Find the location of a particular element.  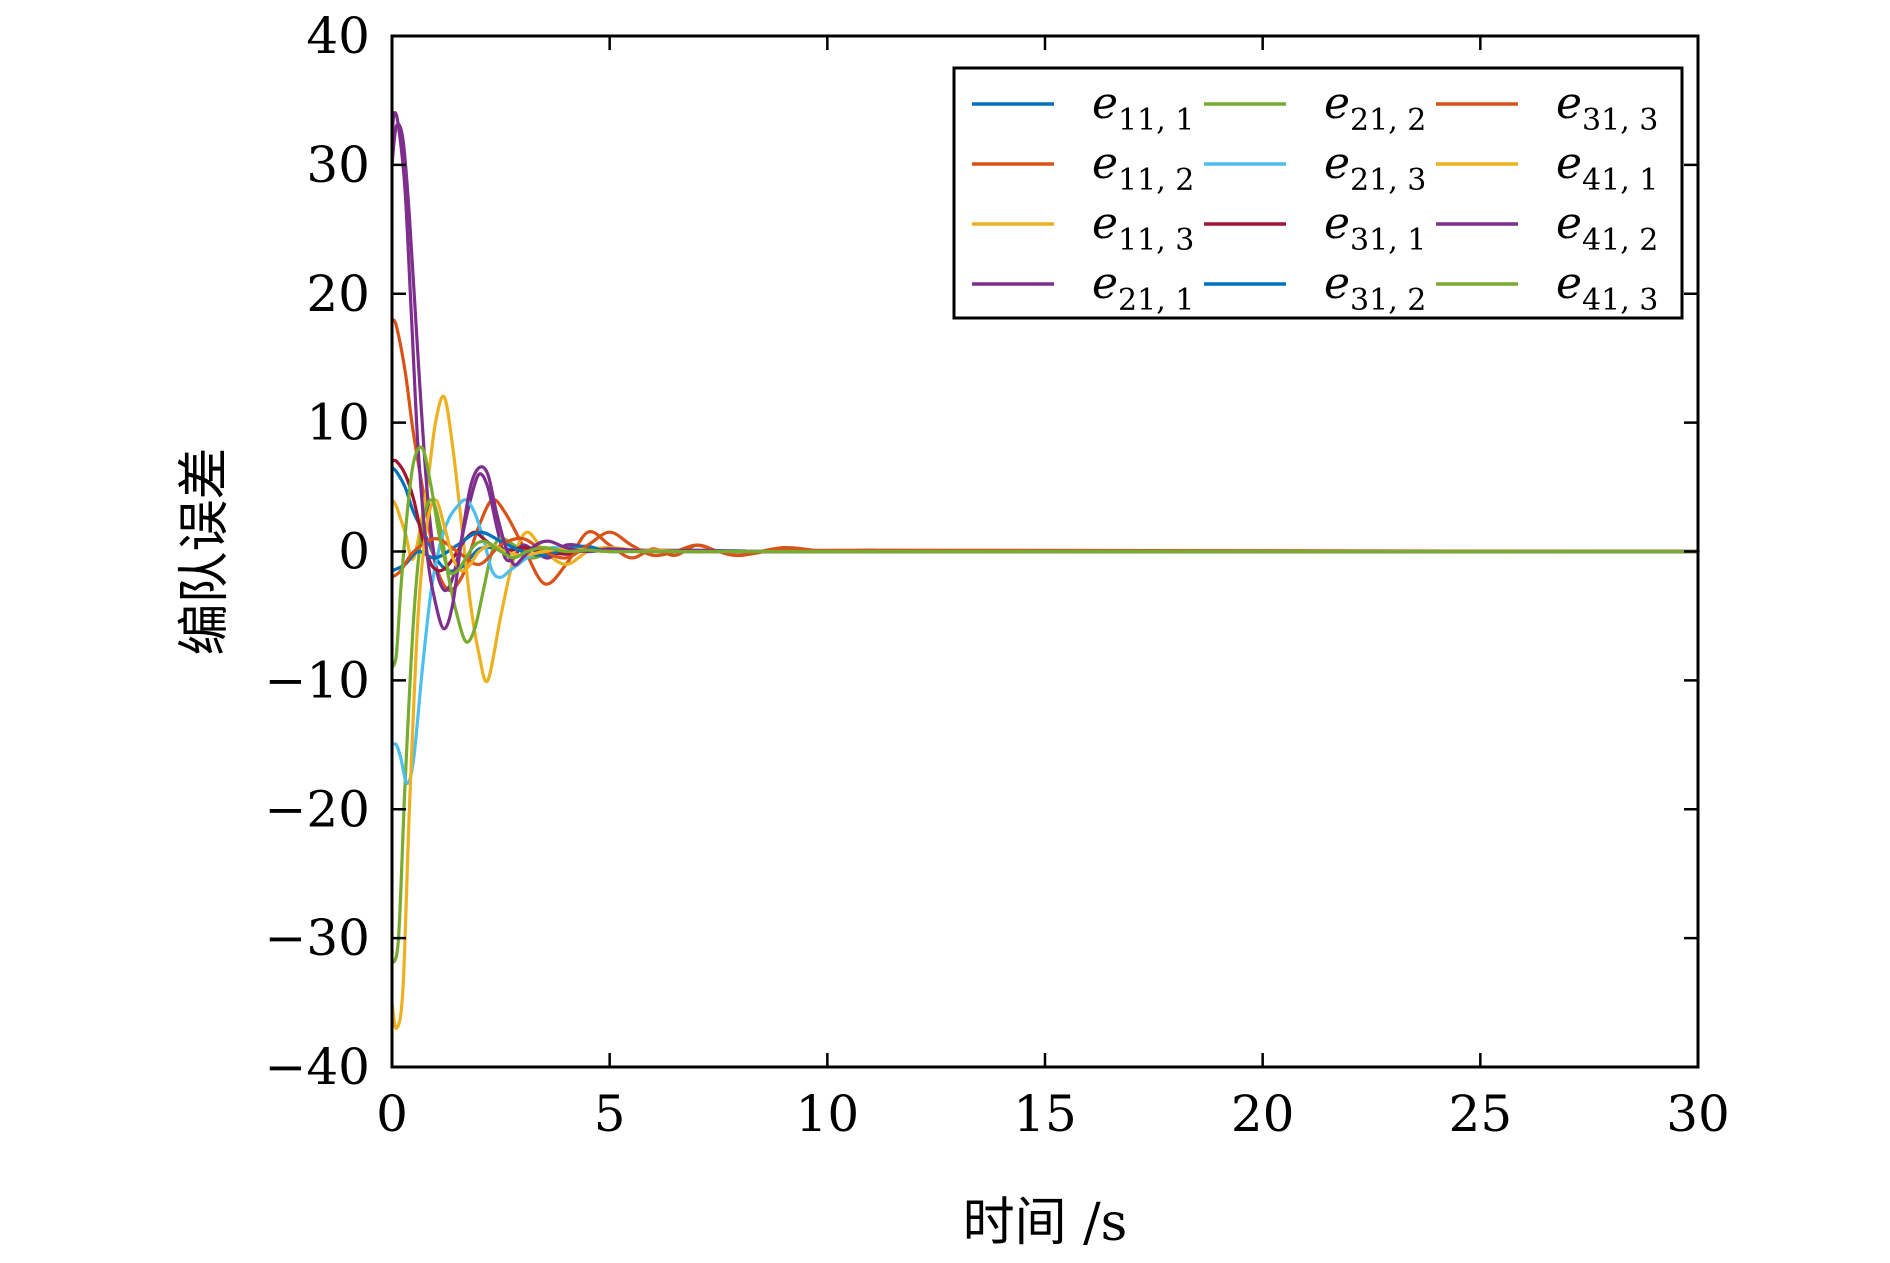

legend-entry: e41, 3 is located at coordinates (1547, 288).